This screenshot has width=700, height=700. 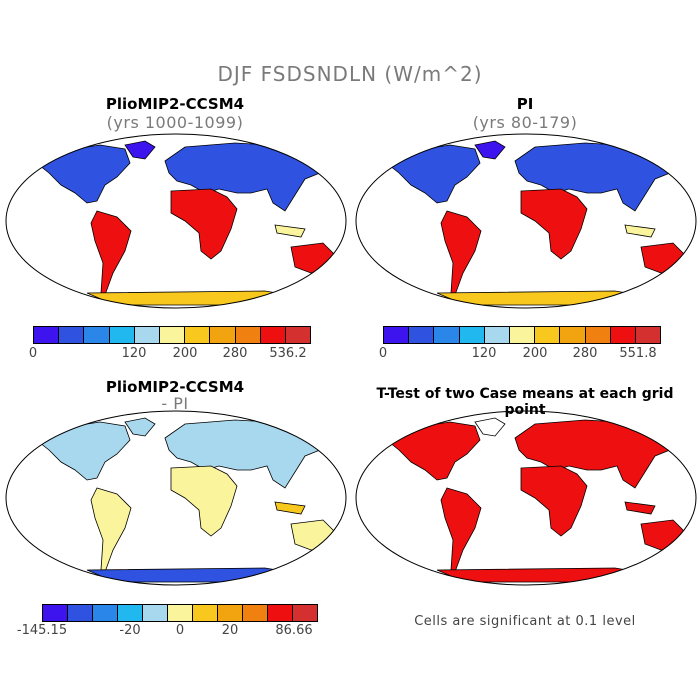 I want to click on cbar2-tick-3: 280, so click(x=585, y=353).